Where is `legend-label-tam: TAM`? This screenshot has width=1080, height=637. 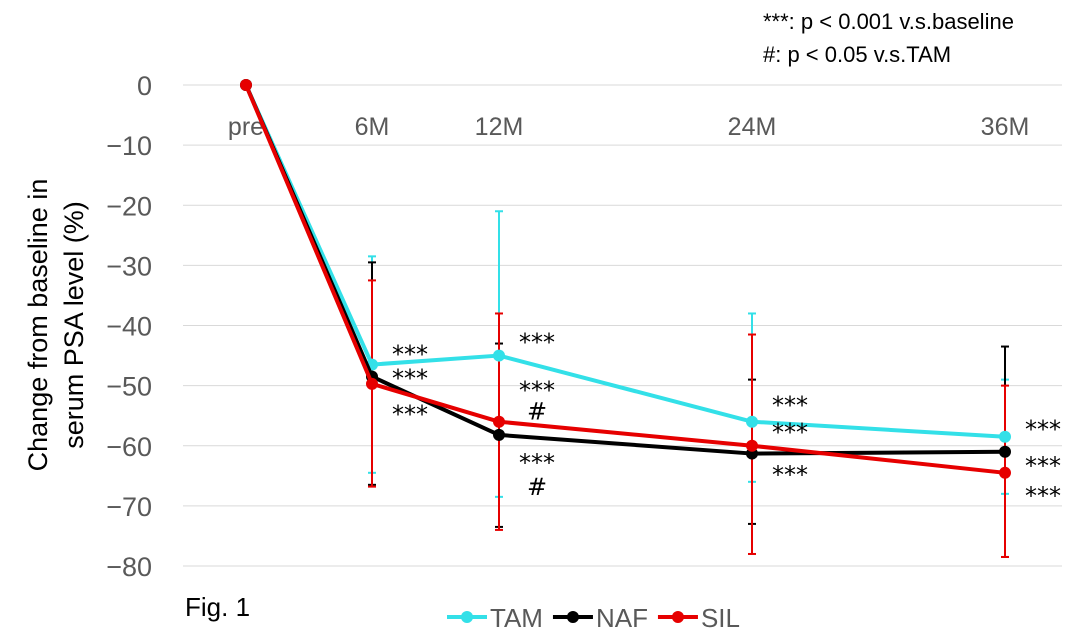 legend-label-tam: TAM is located at coordinates (516, 618).